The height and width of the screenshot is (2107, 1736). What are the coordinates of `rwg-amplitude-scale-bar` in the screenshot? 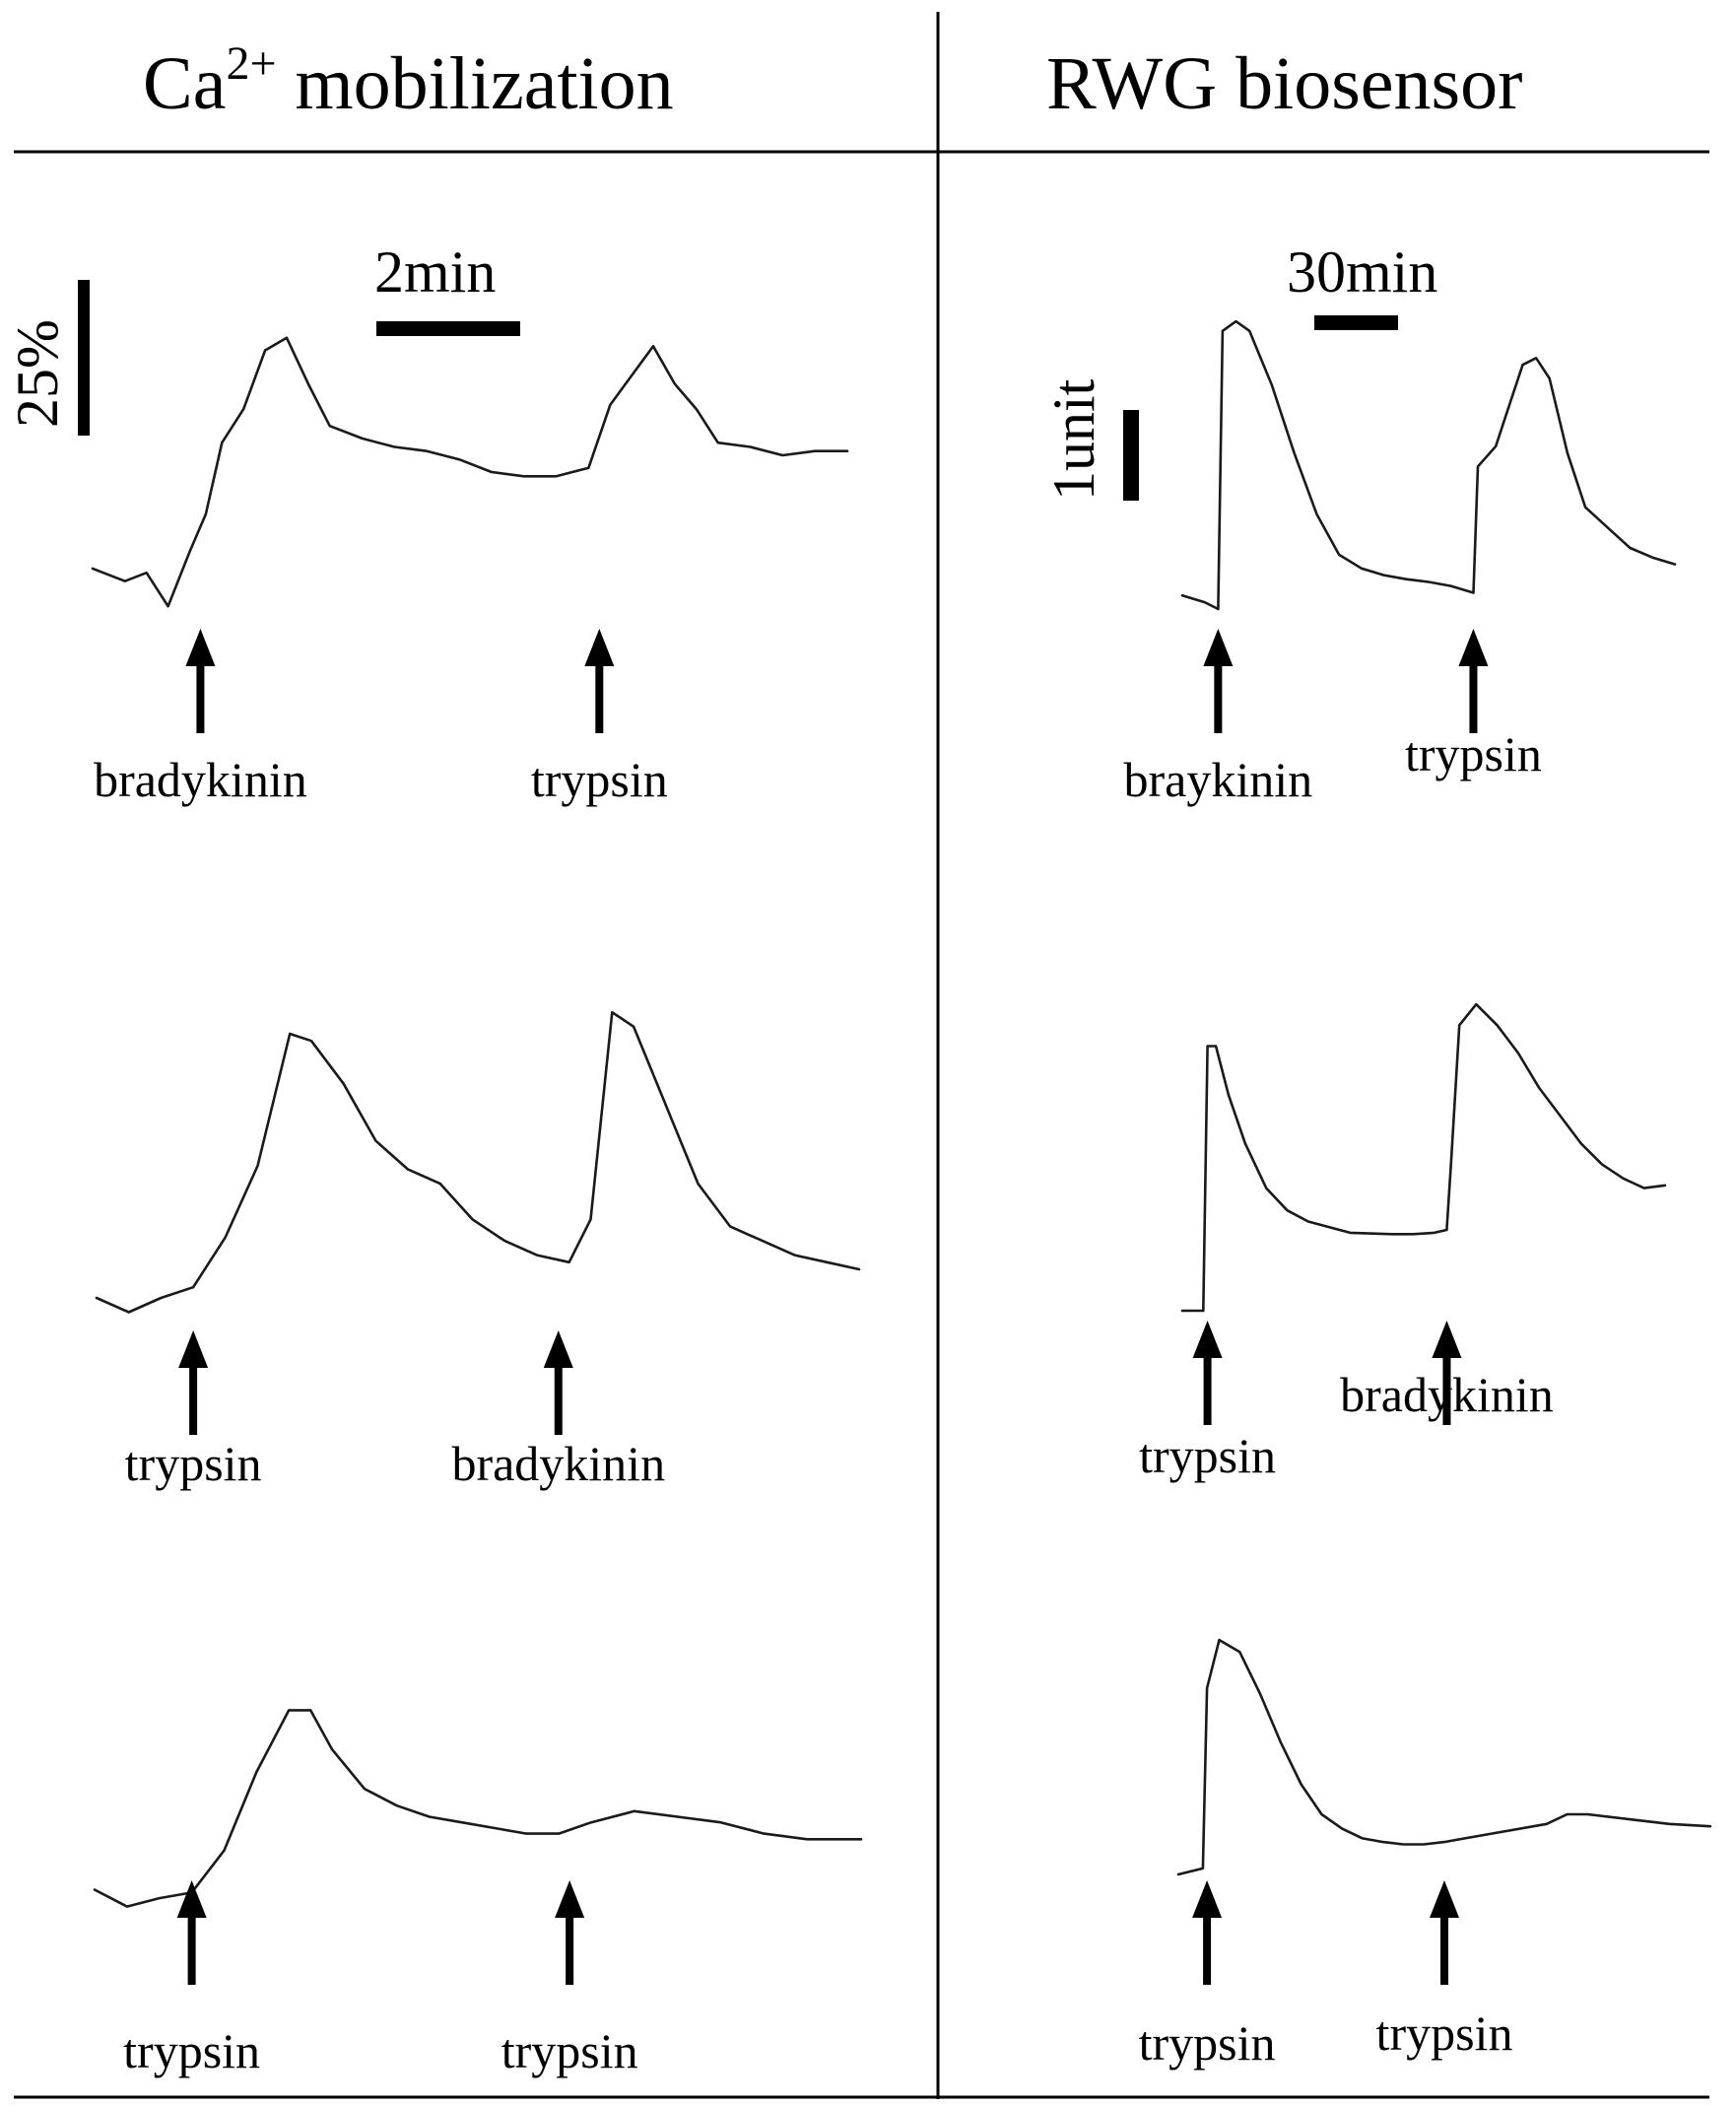 It's located at (1131, 455).